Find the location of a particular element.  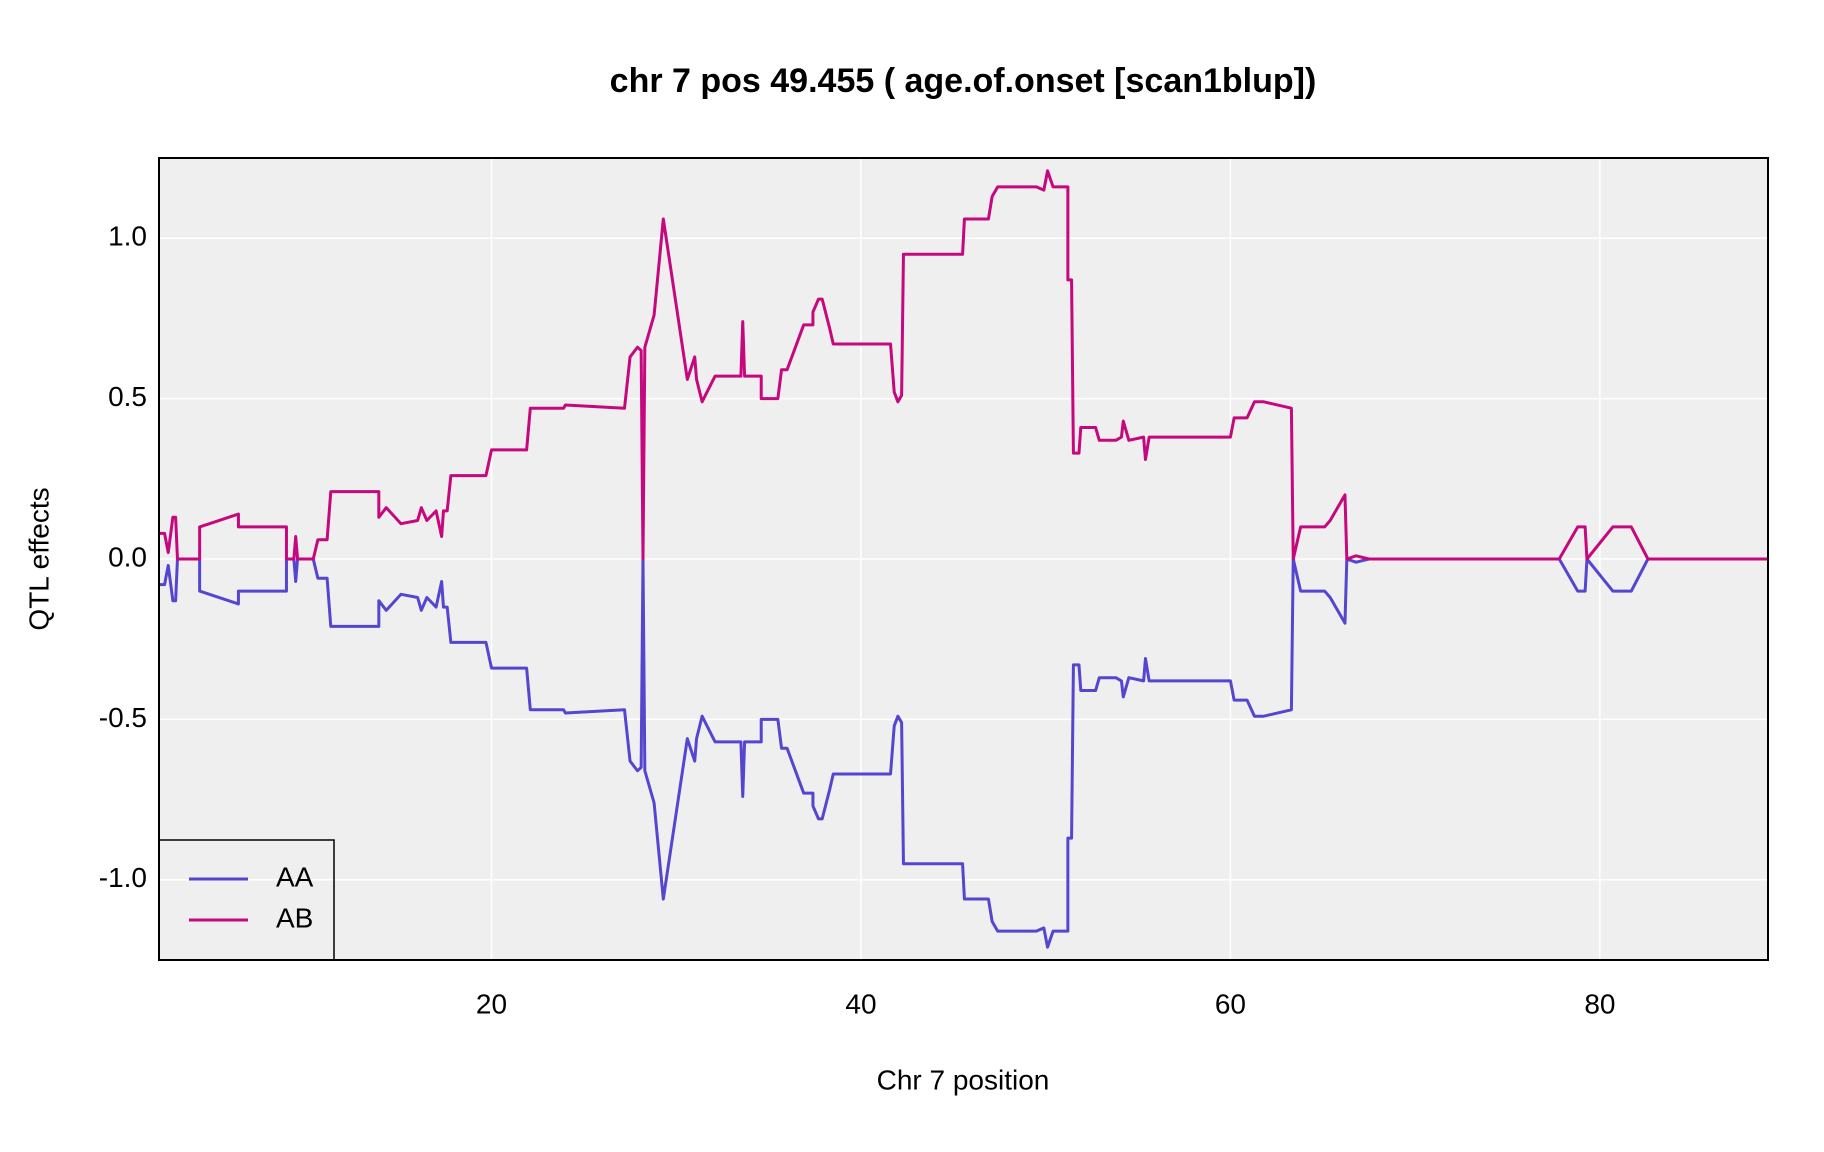

y-tick-label: 0.0 is located at coordinates (127, 556).